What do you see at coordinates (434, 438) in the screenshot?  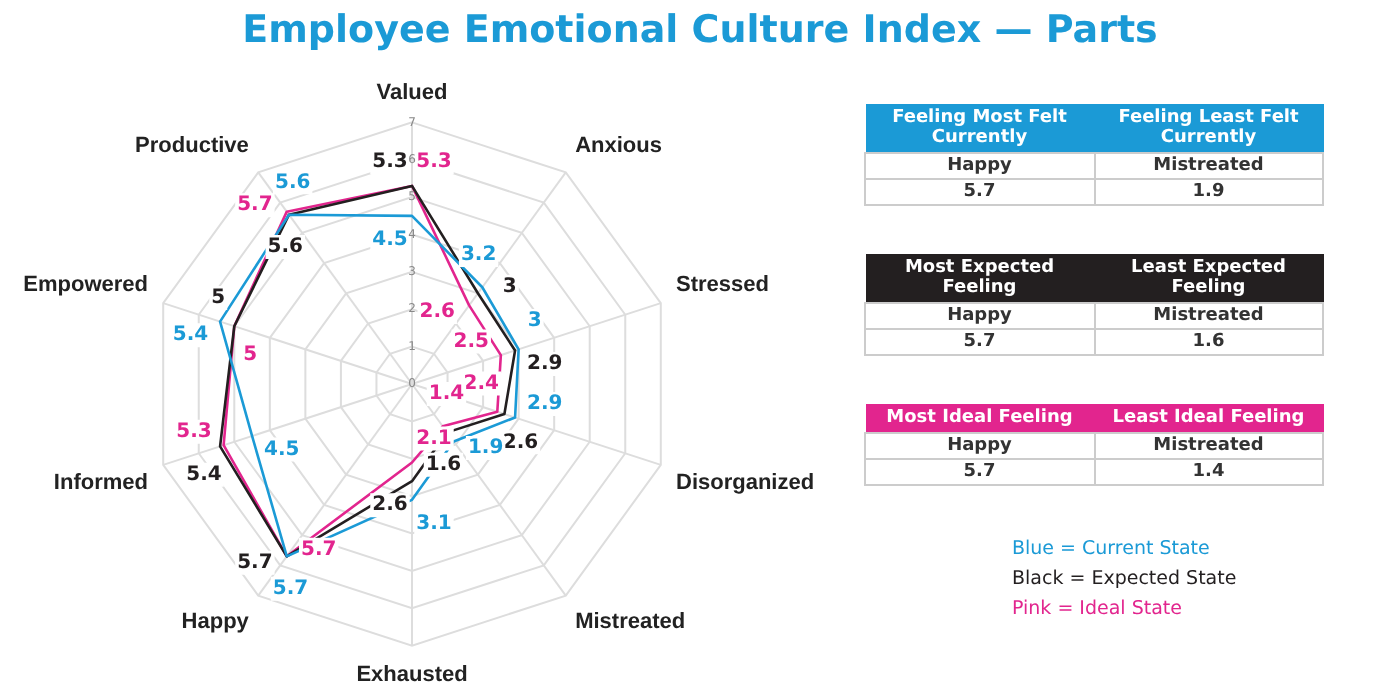 I see `data-label: 2.1` at bounding box center [434, 438].